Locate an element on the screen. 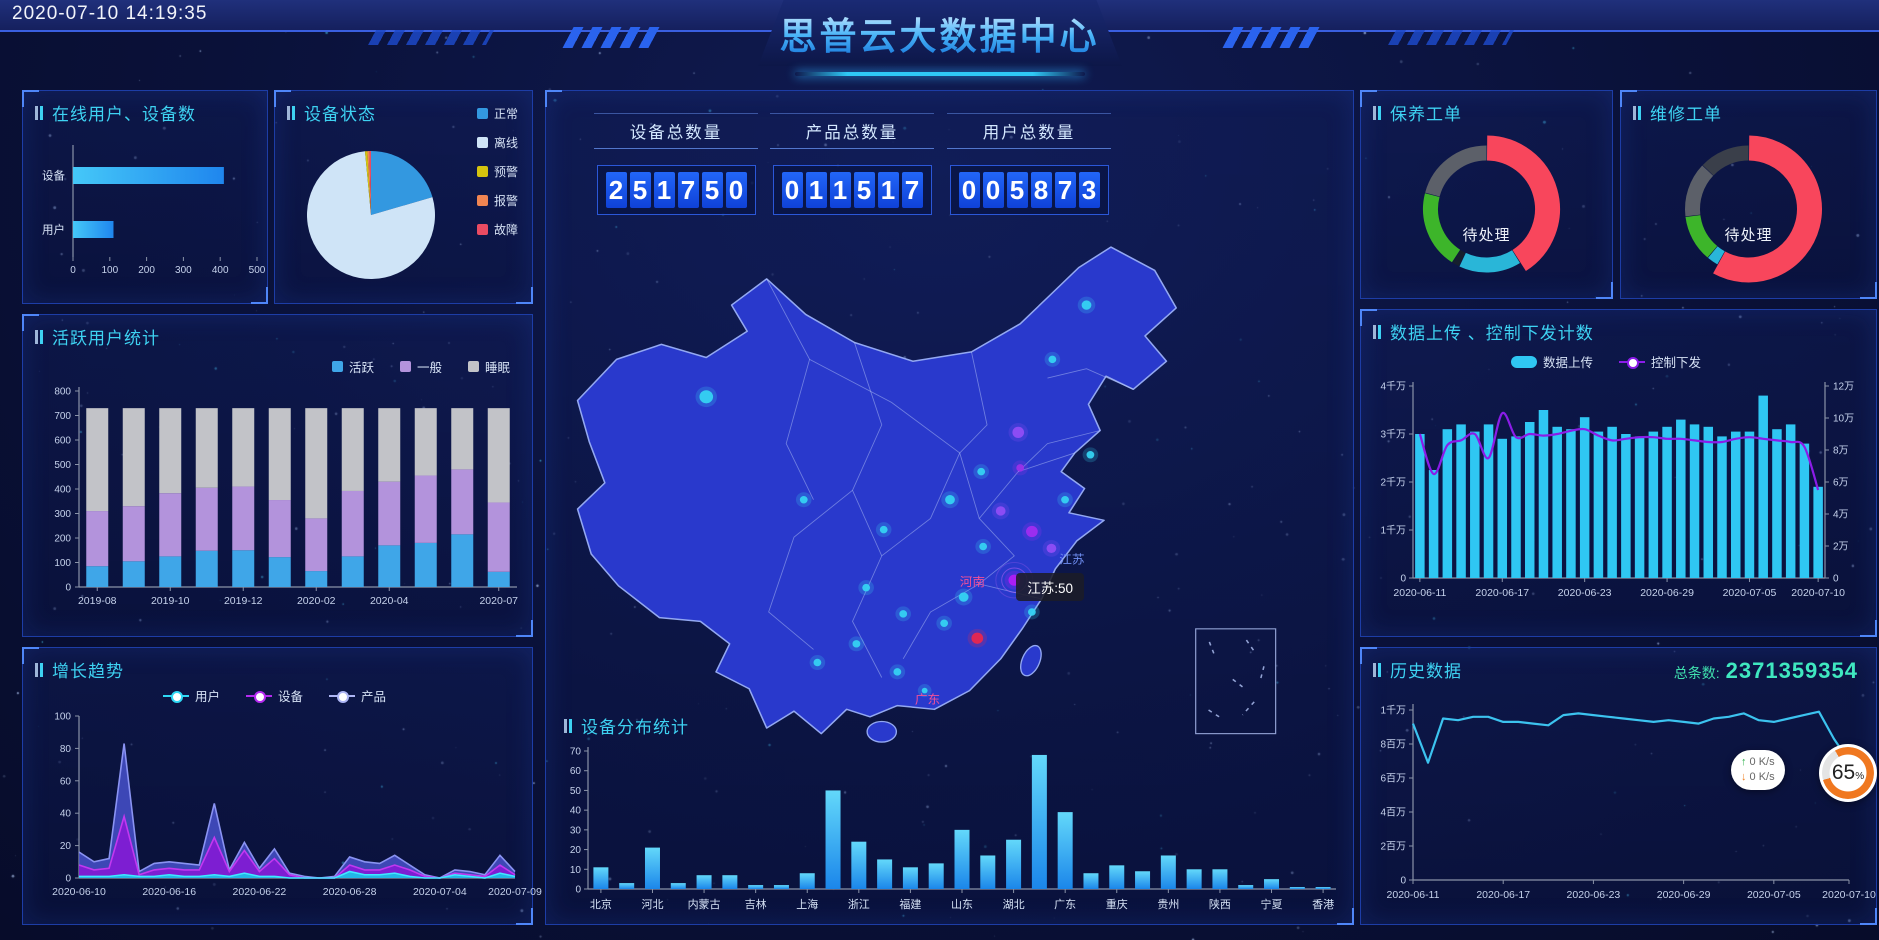 The height and width of the screenshot is (940, 1879). total-count: 总条数: 2371359354 is located at coordinates (1765, 670).